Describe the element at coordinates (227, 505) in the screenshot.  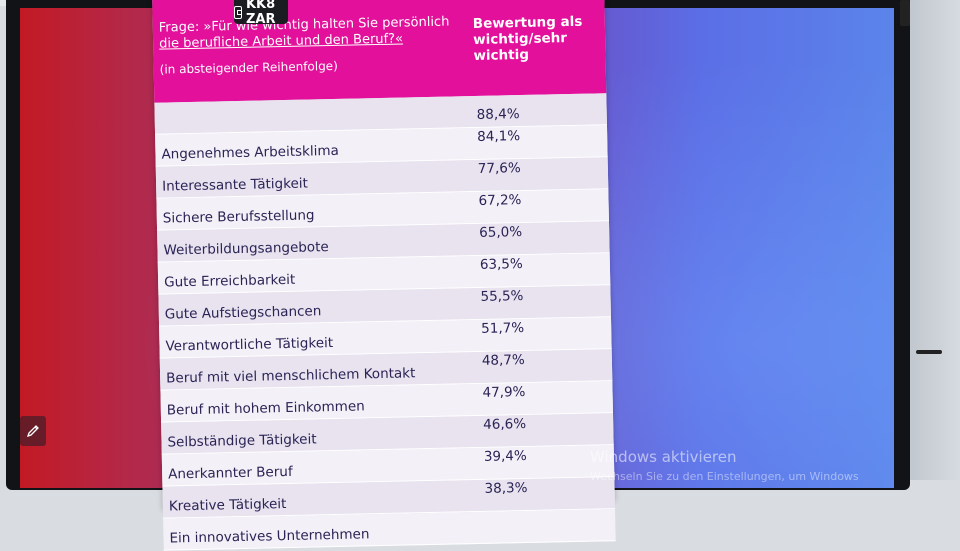
I see `row-label: Kreative Tätigkeit` at that location.